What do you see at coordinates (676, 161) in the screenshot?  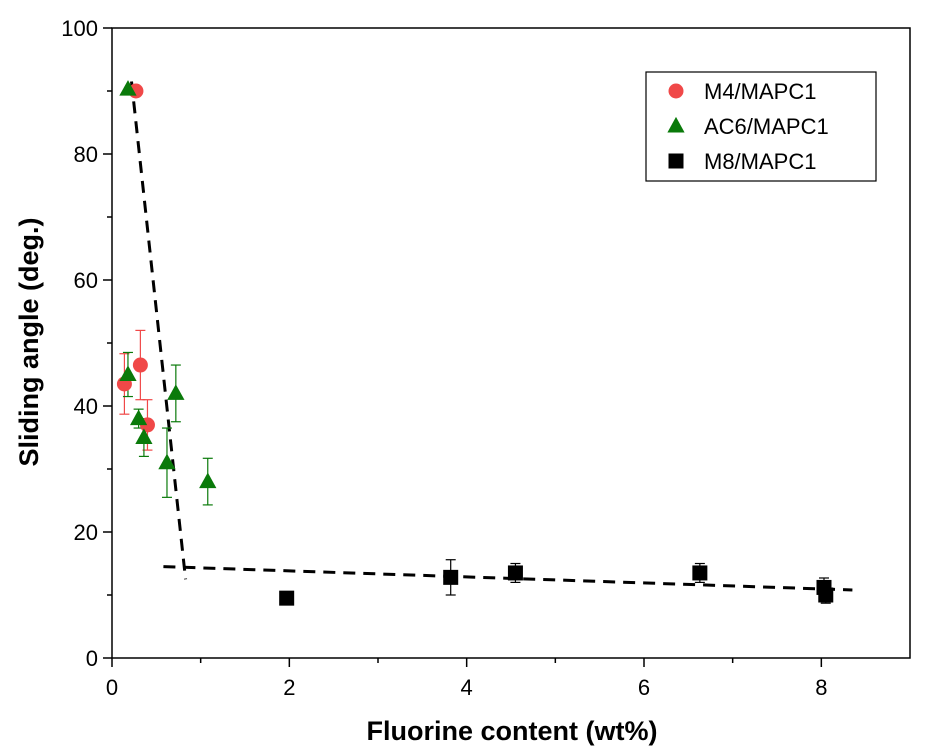 I see `legend-marker-square` at bounding box center [676, 161].